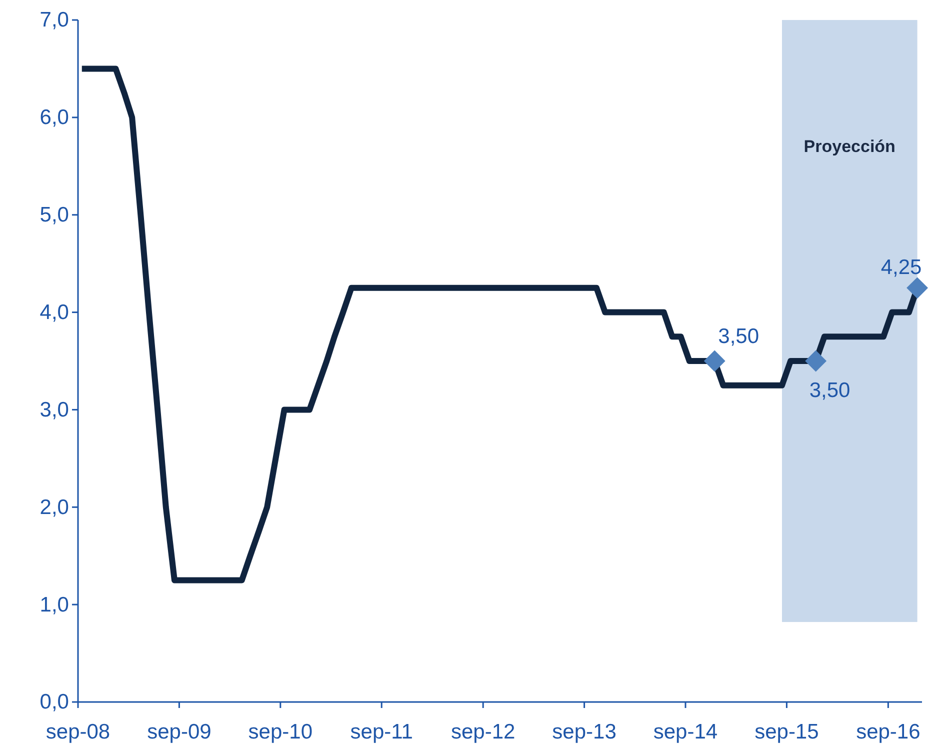 This screenshot has height=754, width=950. I want to click on y-tick-label: 3,0, so click(54, 410).